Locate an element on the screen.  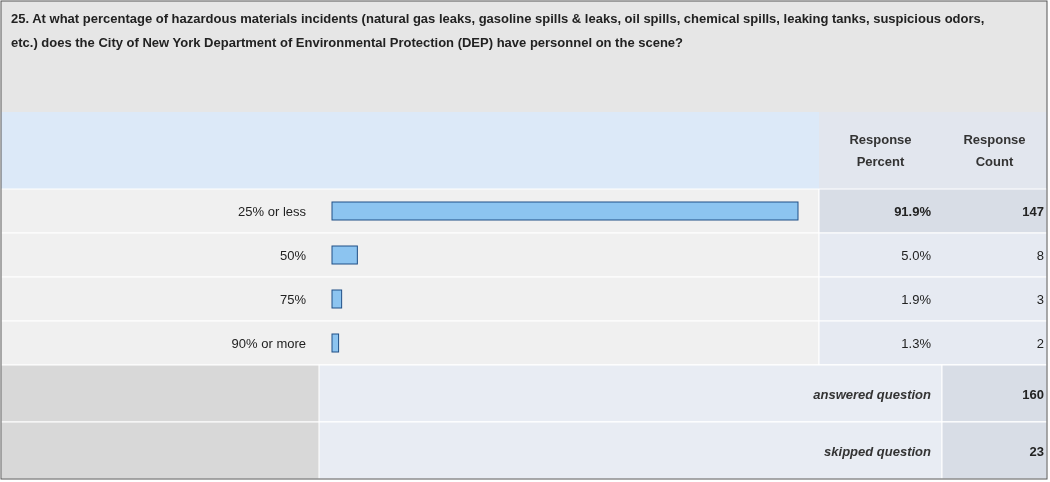
text: Response Count is located at coordinates (994, 150).